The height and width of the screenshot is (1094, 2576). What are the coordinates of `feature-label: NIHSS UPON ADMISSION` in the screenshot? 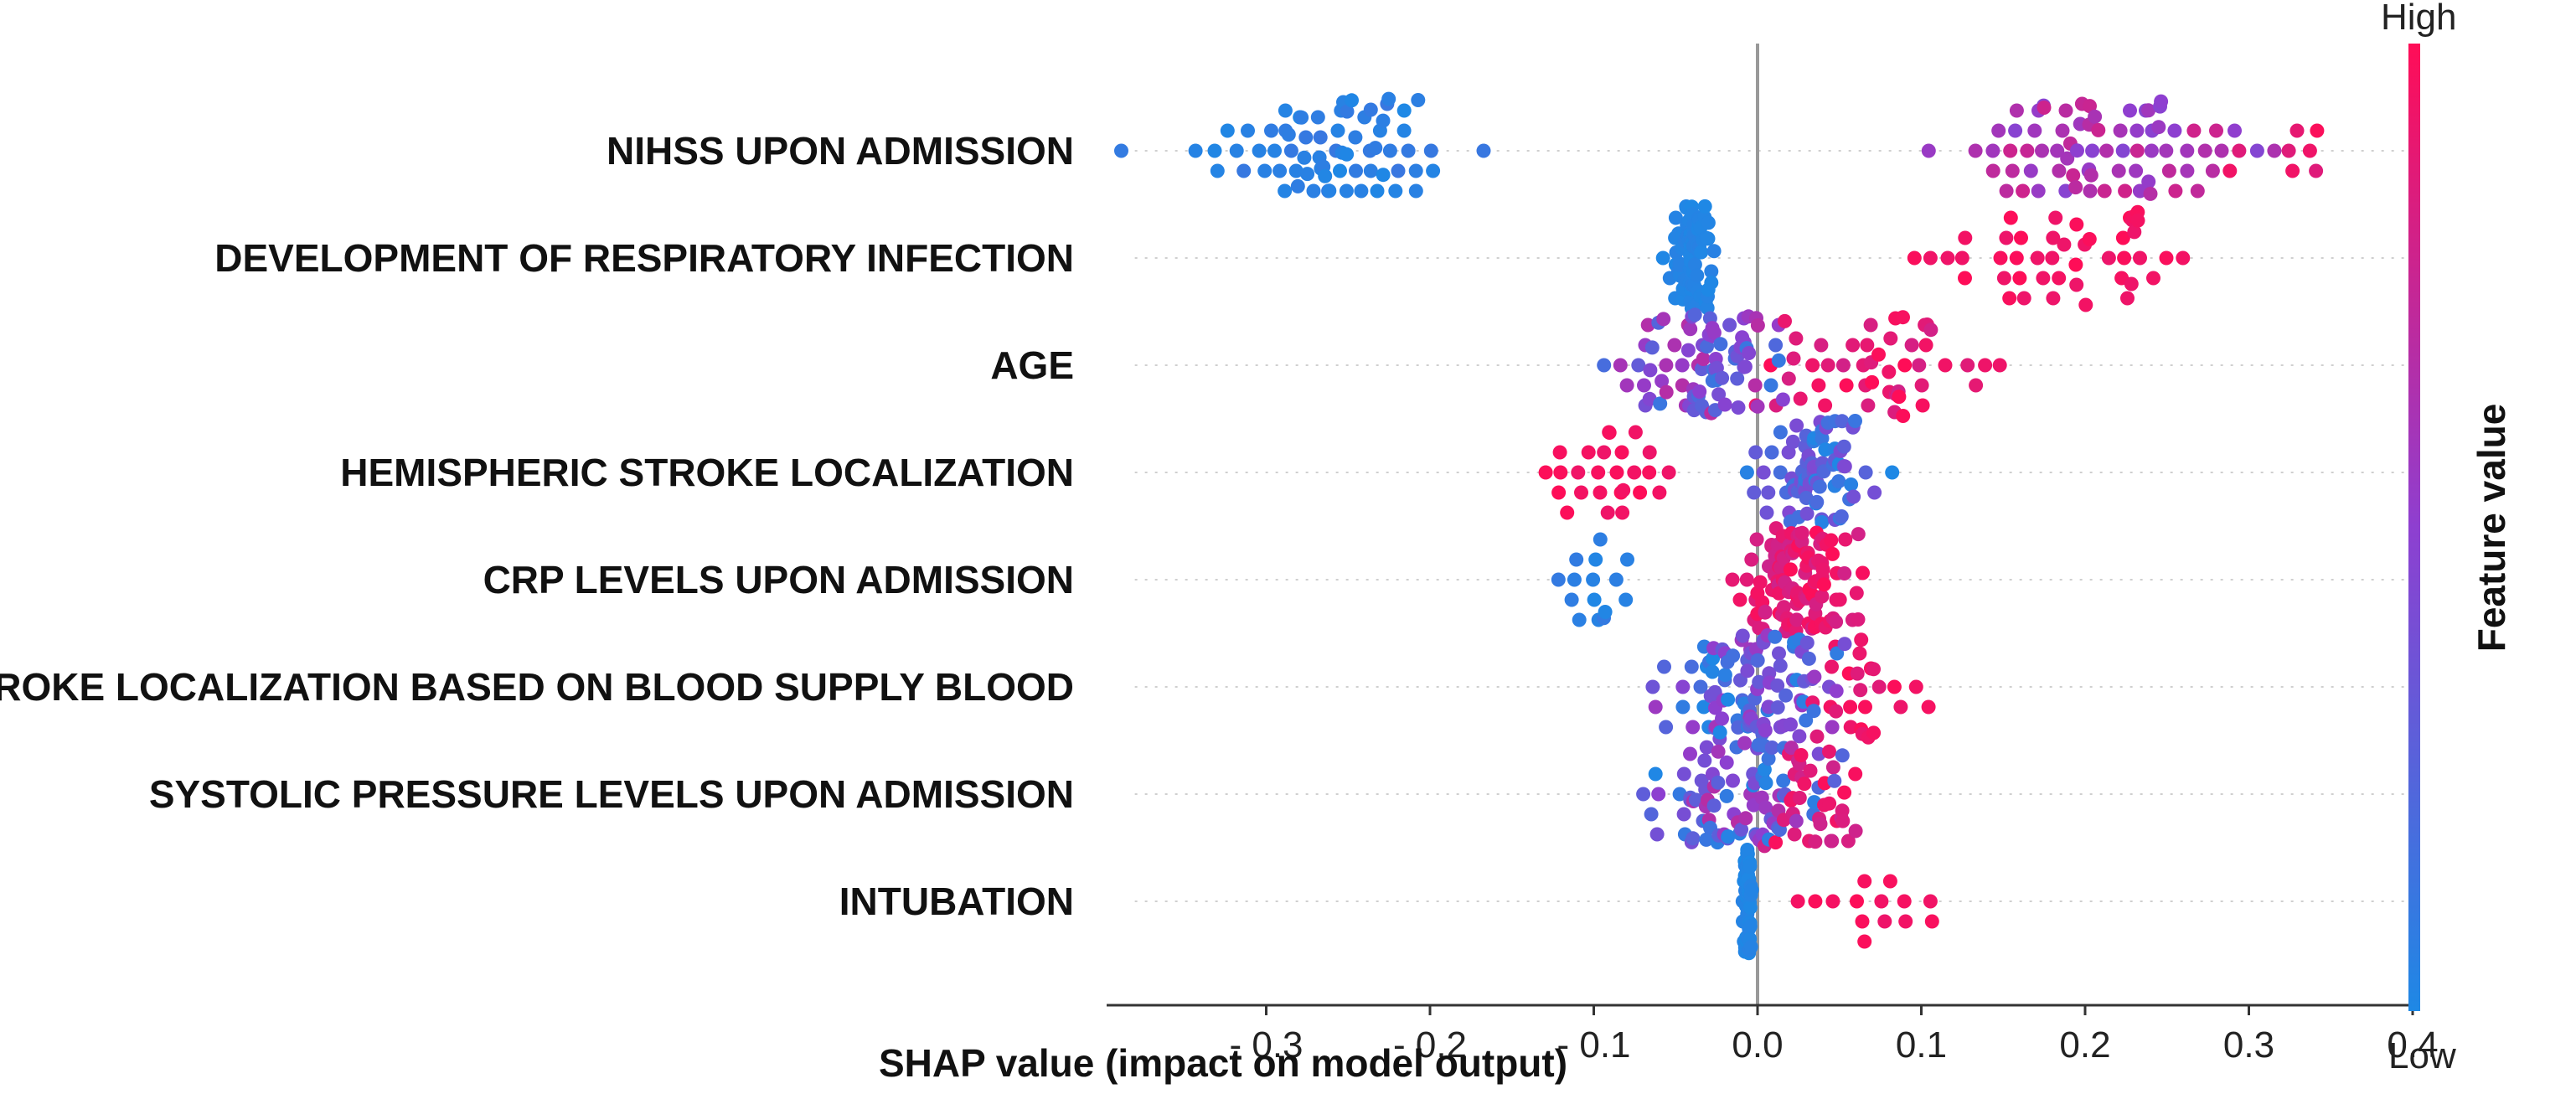 It's located at (840, 151).